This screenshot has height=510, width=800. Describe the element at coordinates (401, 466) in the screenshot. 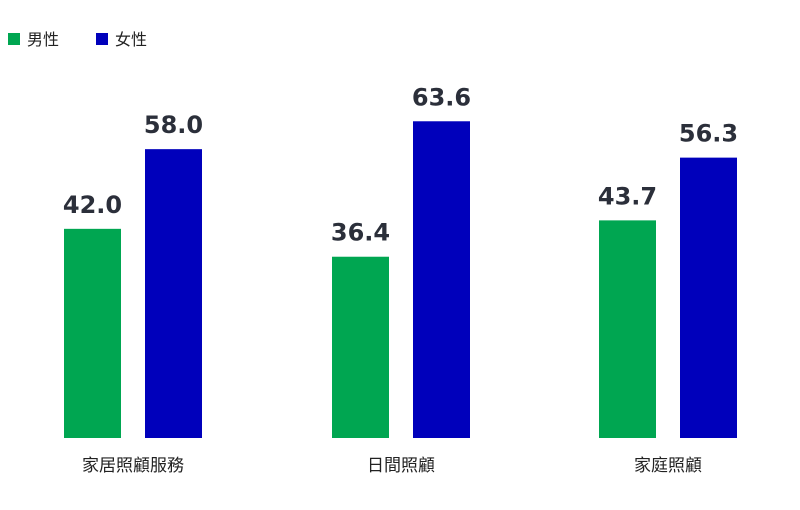

I see `category-label-1: 日間照顧` at that location.